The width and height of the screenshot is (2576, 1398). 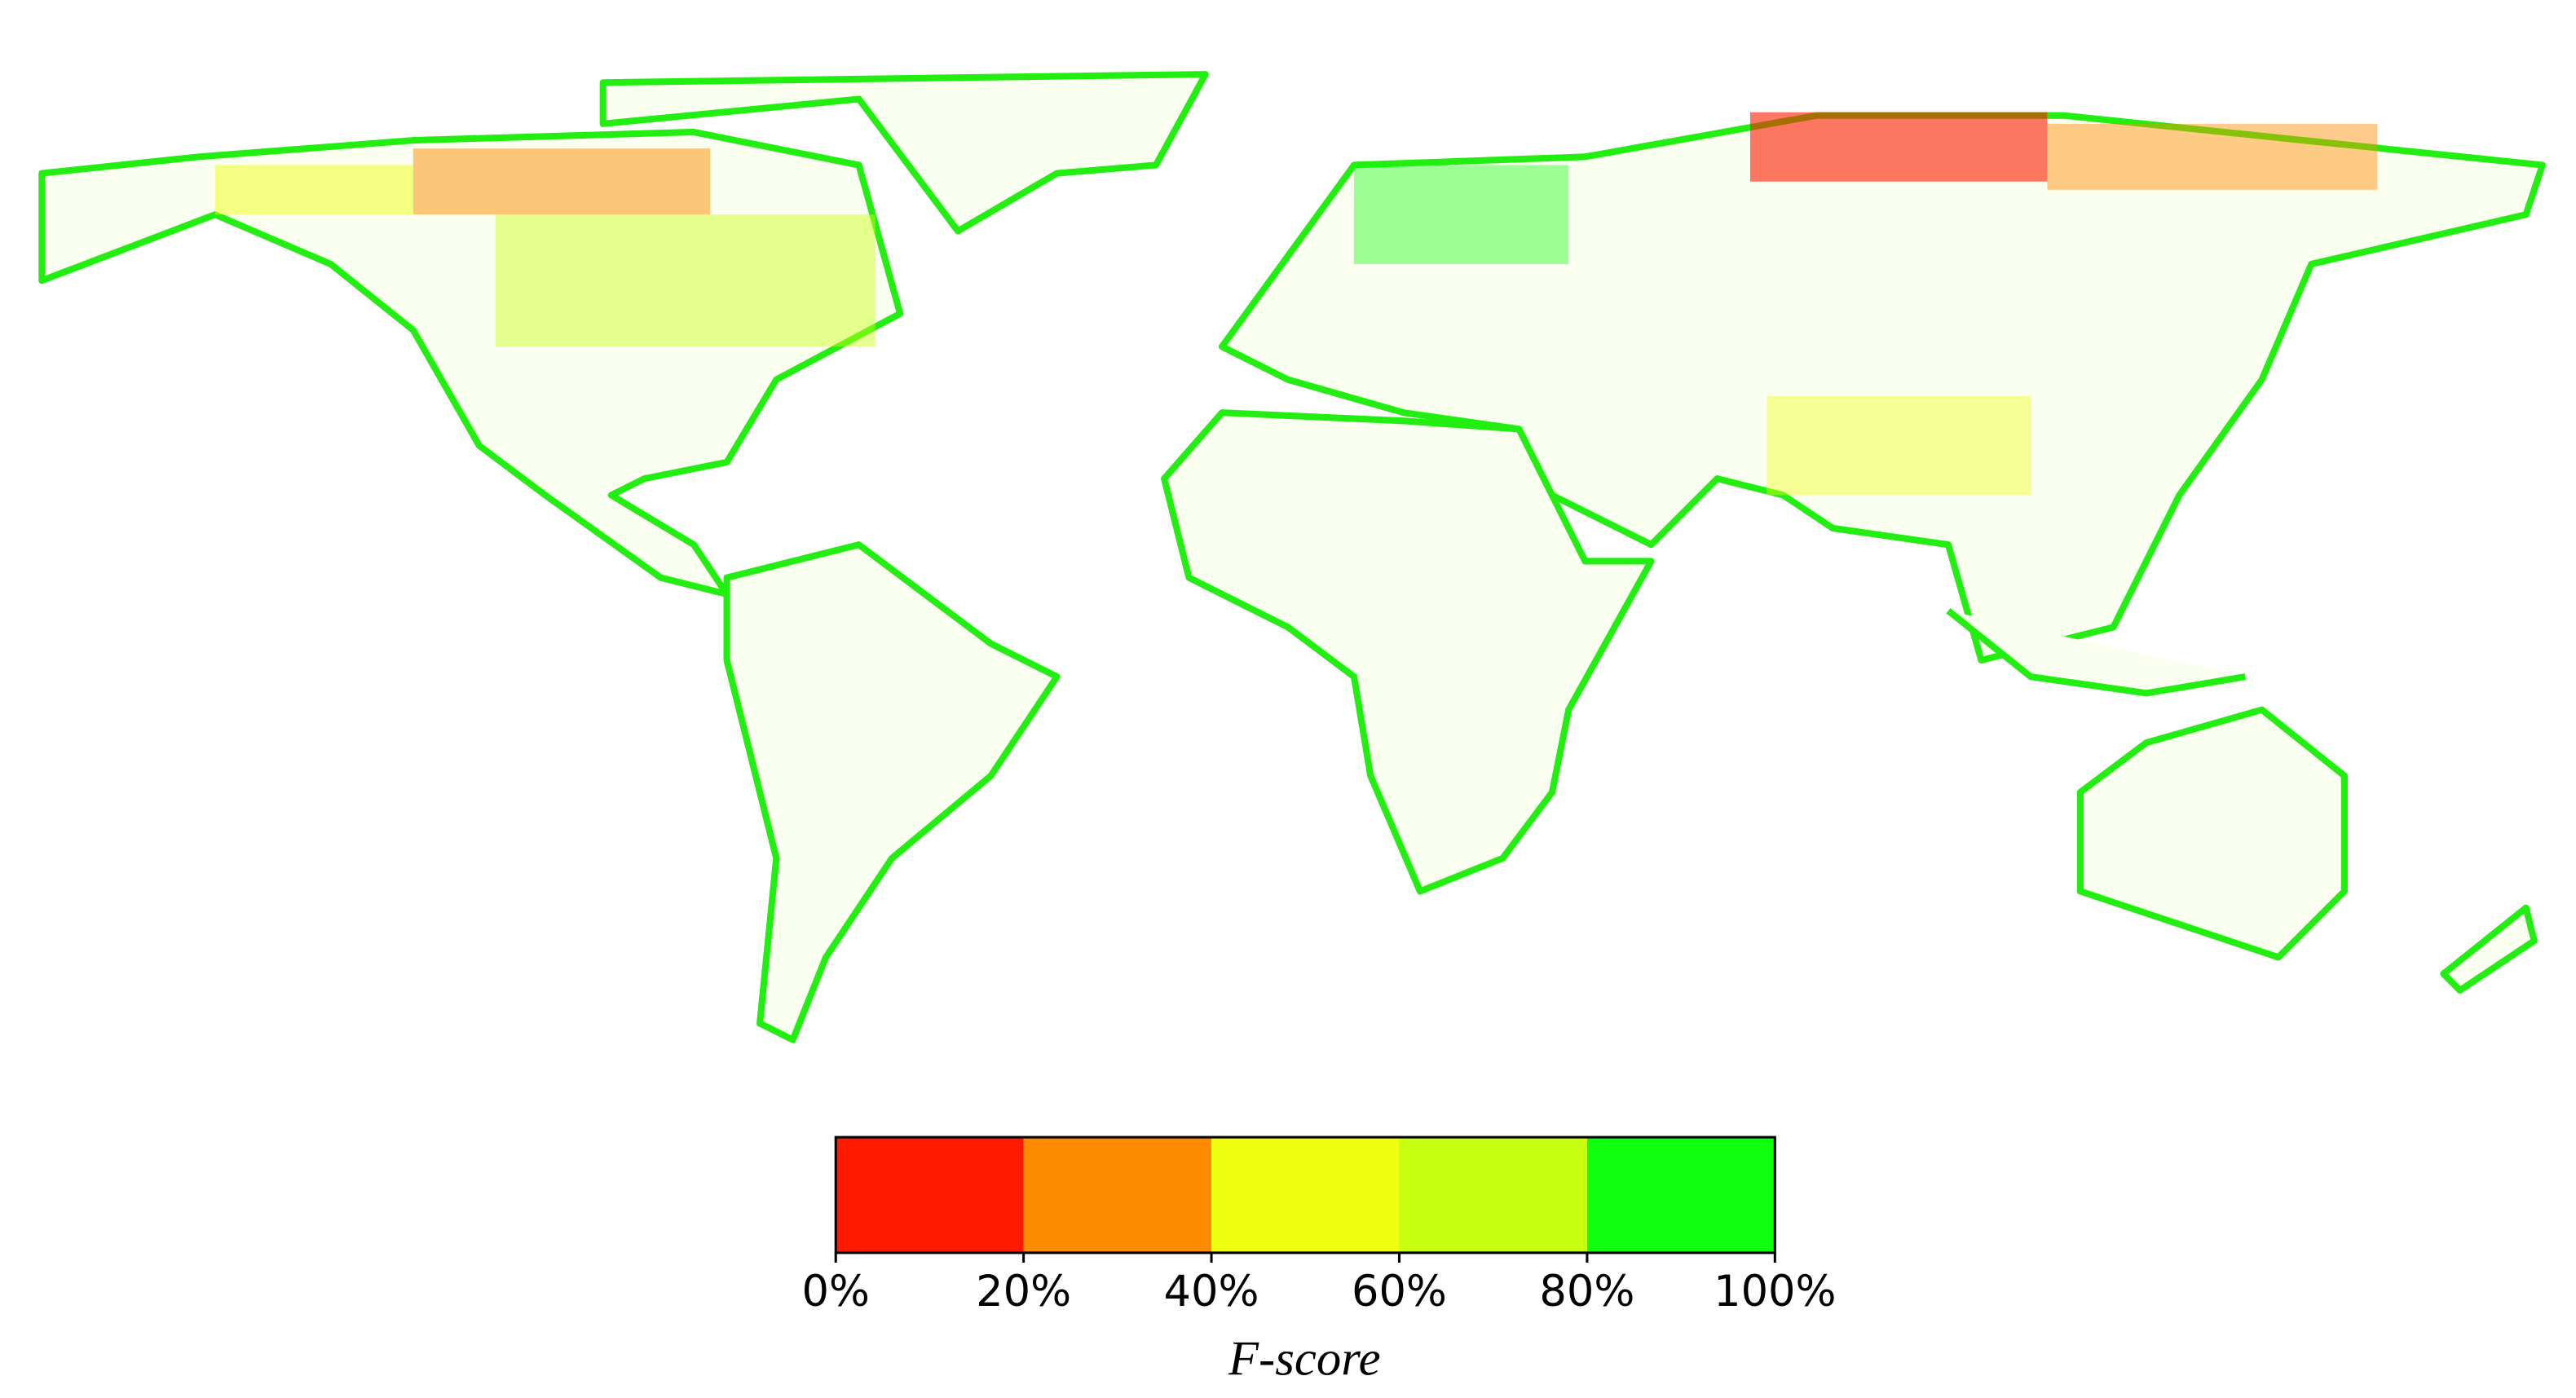 What do you see at coordinates (471, 363) in the screenshot?
I see `north-america` at bounding box center [471, 363].